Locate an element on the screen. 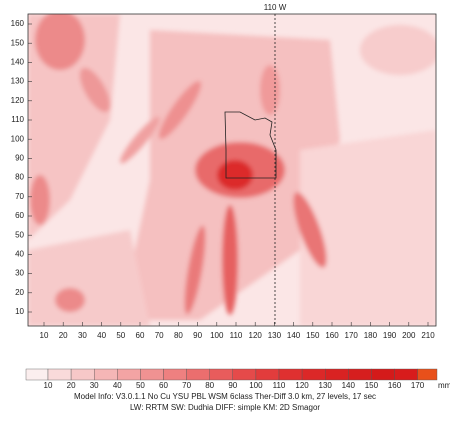  y-tick-label: 20 is located at coordinates (19, 292).